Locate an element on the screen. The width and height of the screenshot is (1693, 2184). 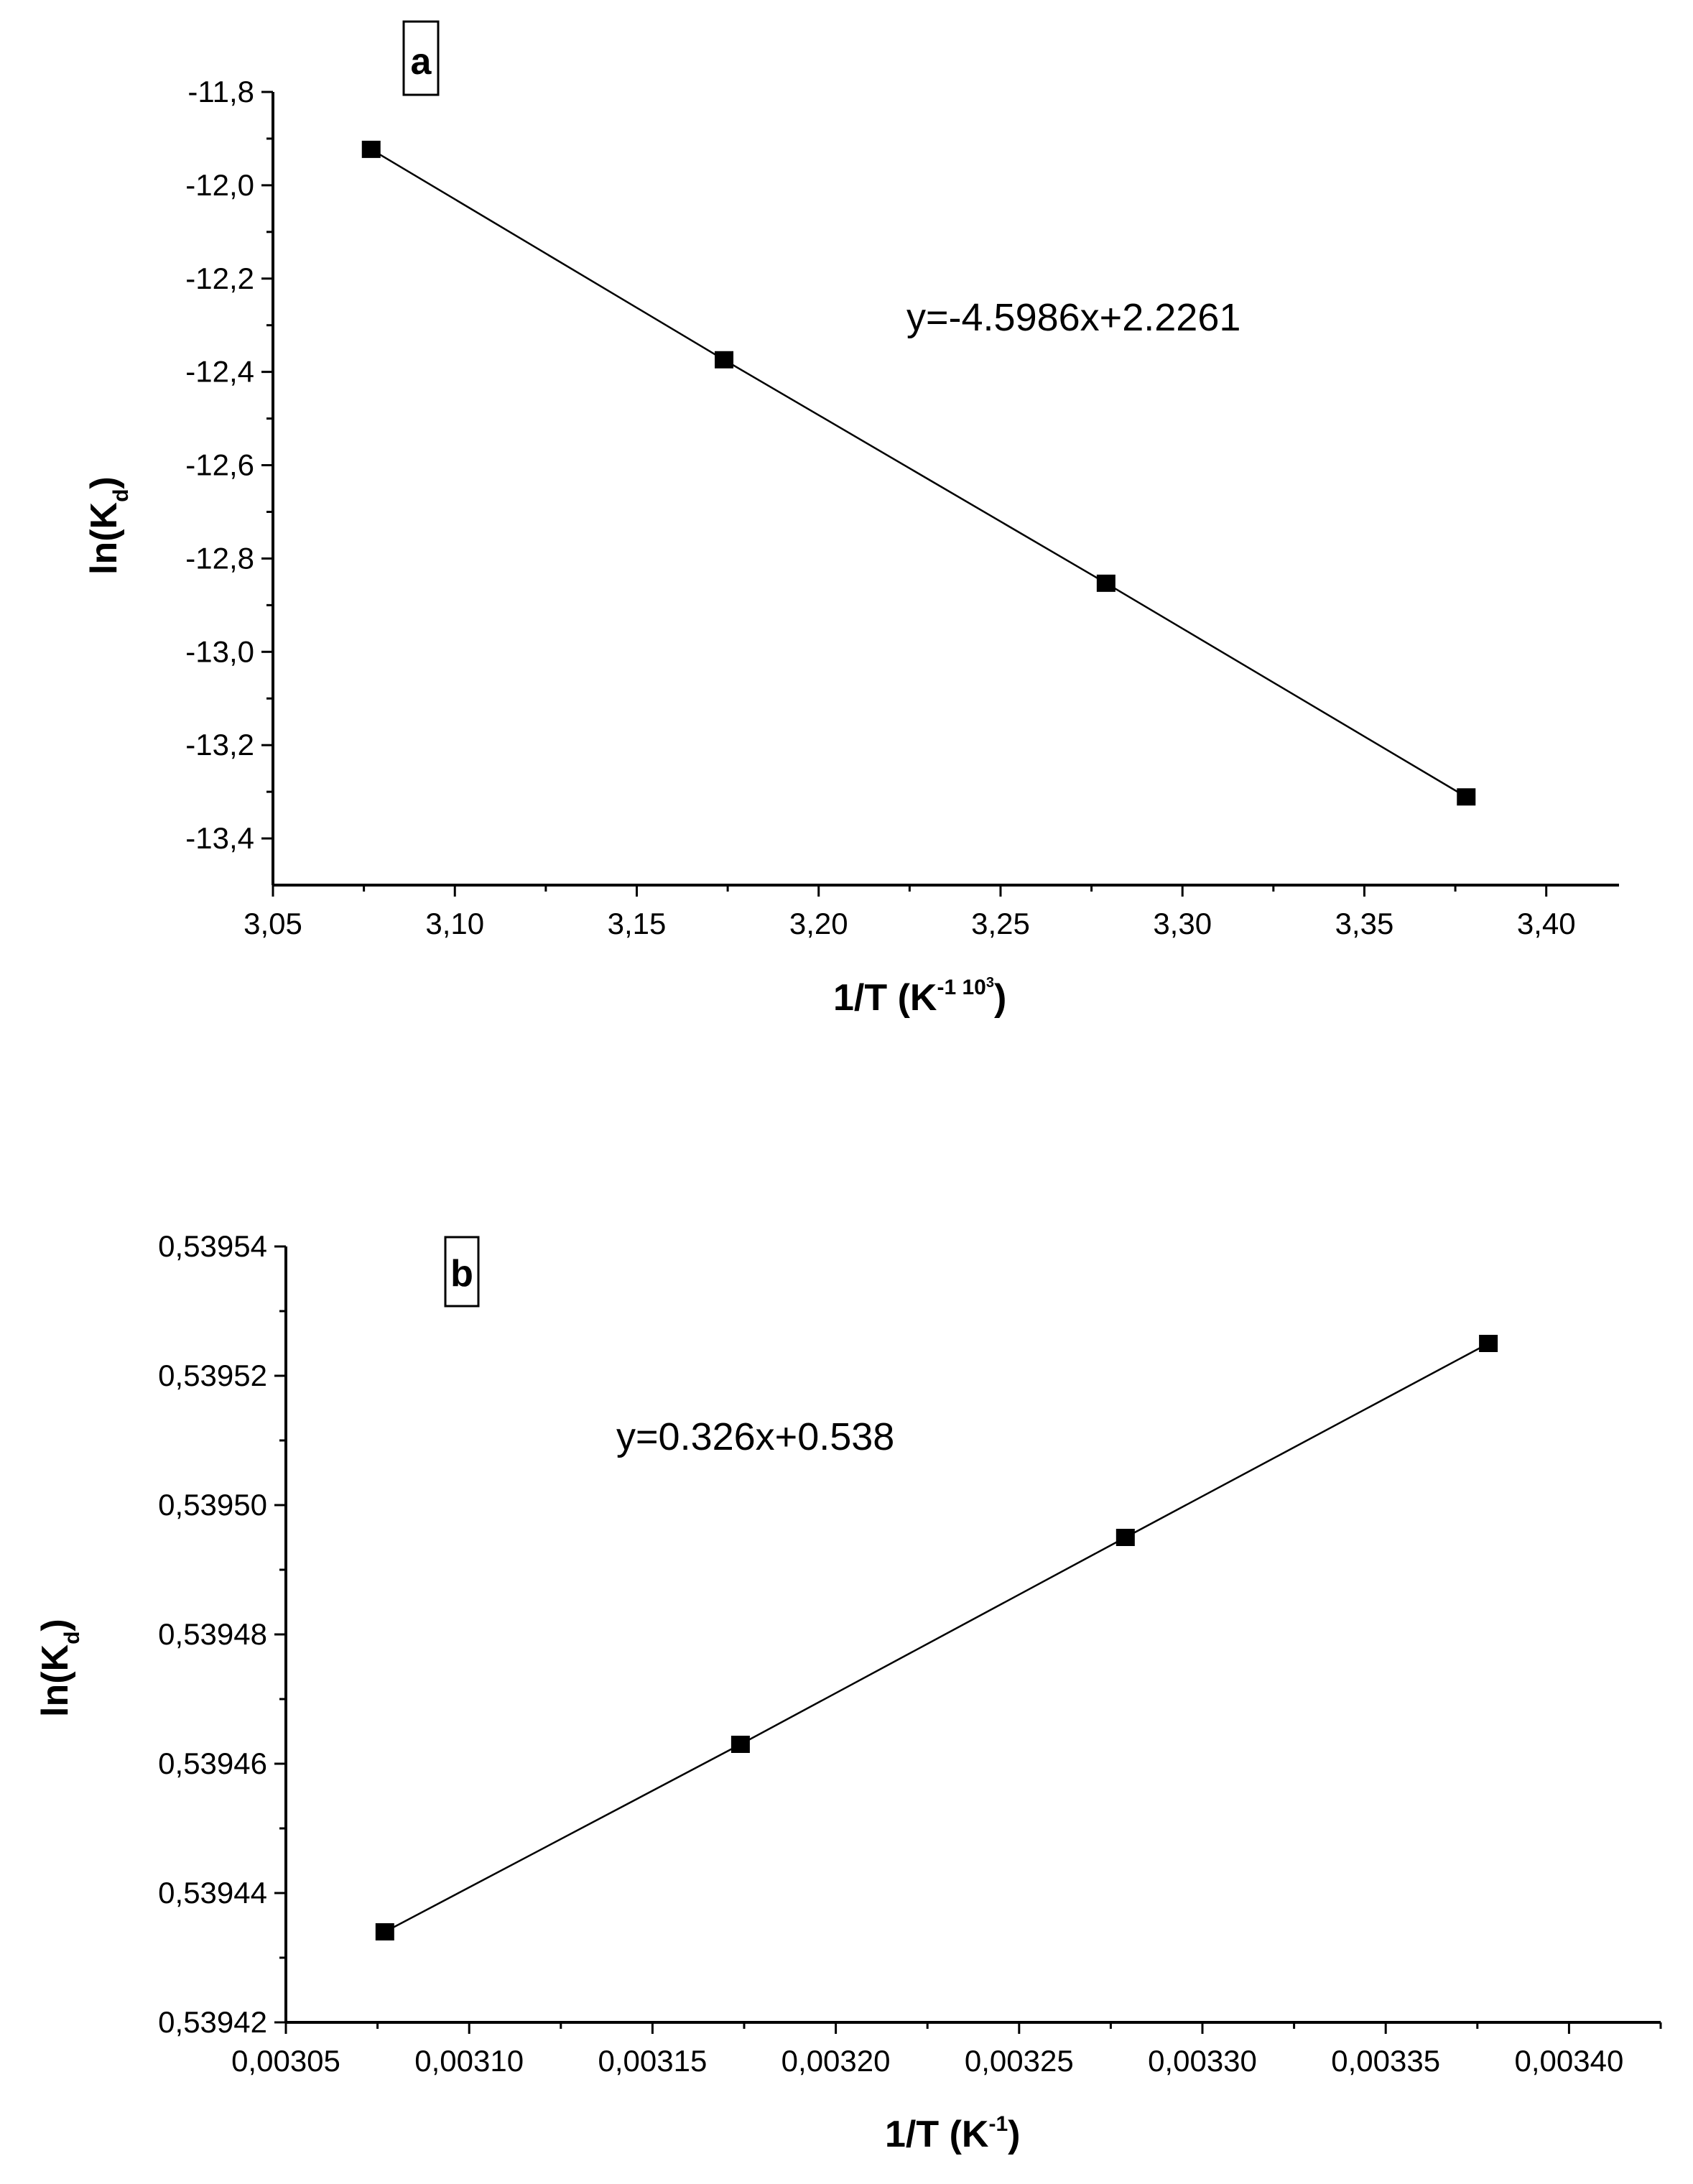
x-tick-label: 0,00310 is located at coordinates (469, 2061).